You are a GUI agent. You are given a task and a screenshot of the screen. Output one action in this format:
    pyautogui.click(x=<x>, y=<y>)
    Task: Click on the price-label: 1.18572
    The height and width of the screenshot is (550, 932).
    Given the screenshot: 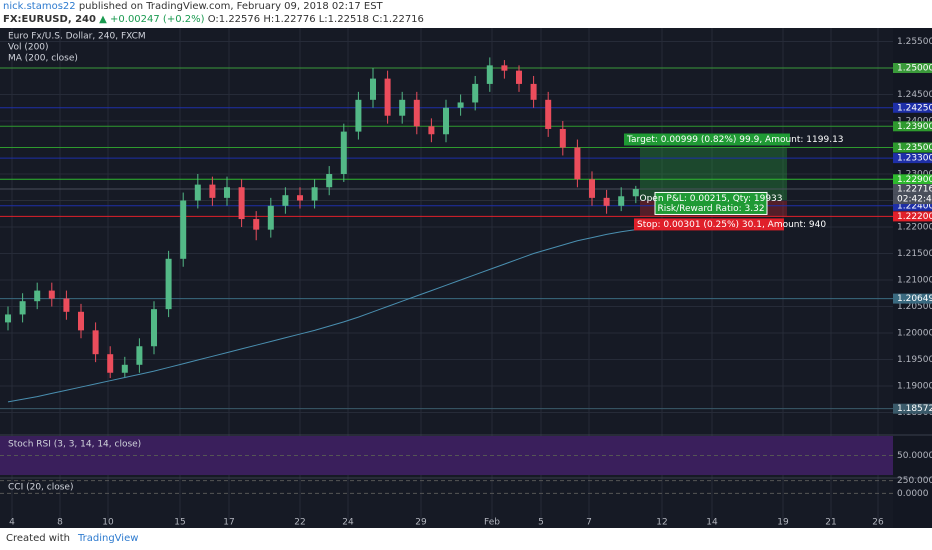 What is the action you would take?
    pyautogui.click(x=914, y=409)
    